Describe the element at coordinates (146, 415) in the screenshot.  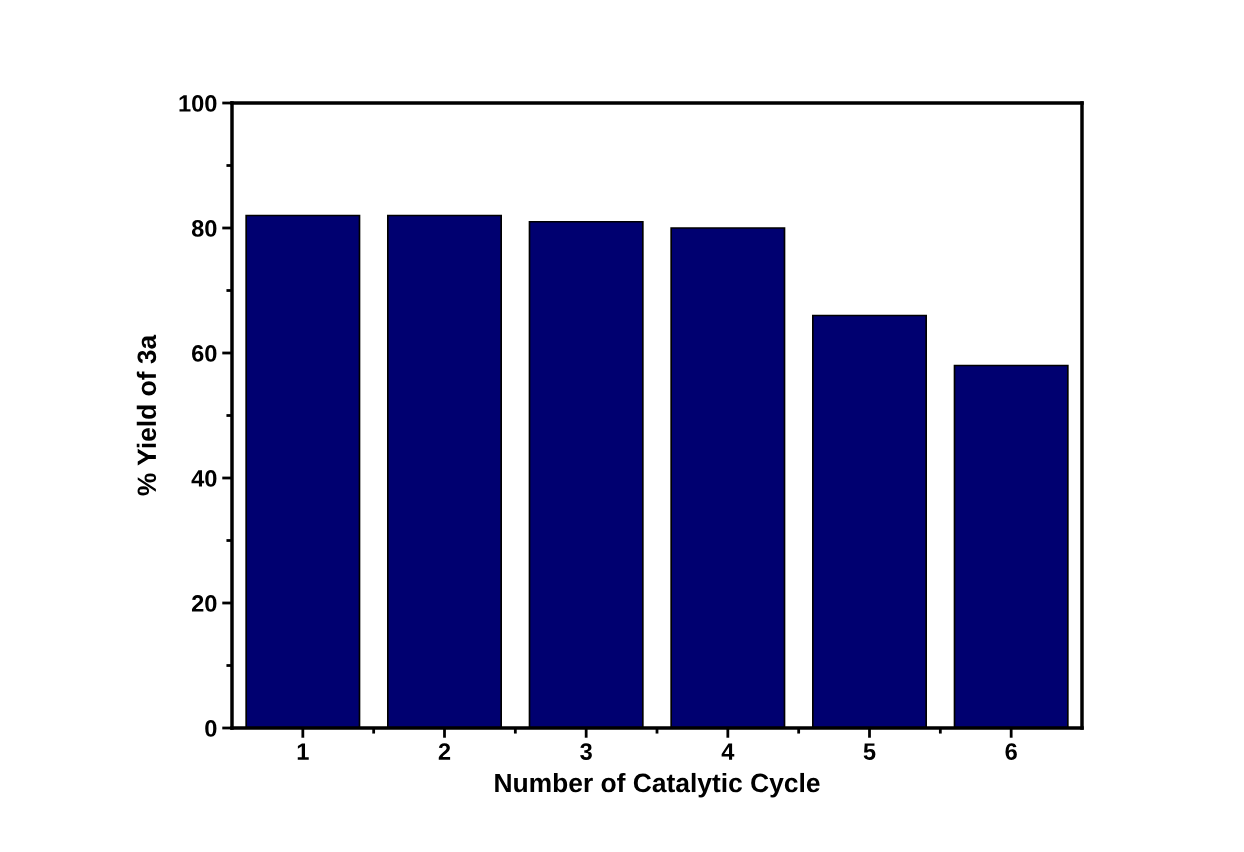
I see `y-axis-title: % Yield of 3a` at that location.